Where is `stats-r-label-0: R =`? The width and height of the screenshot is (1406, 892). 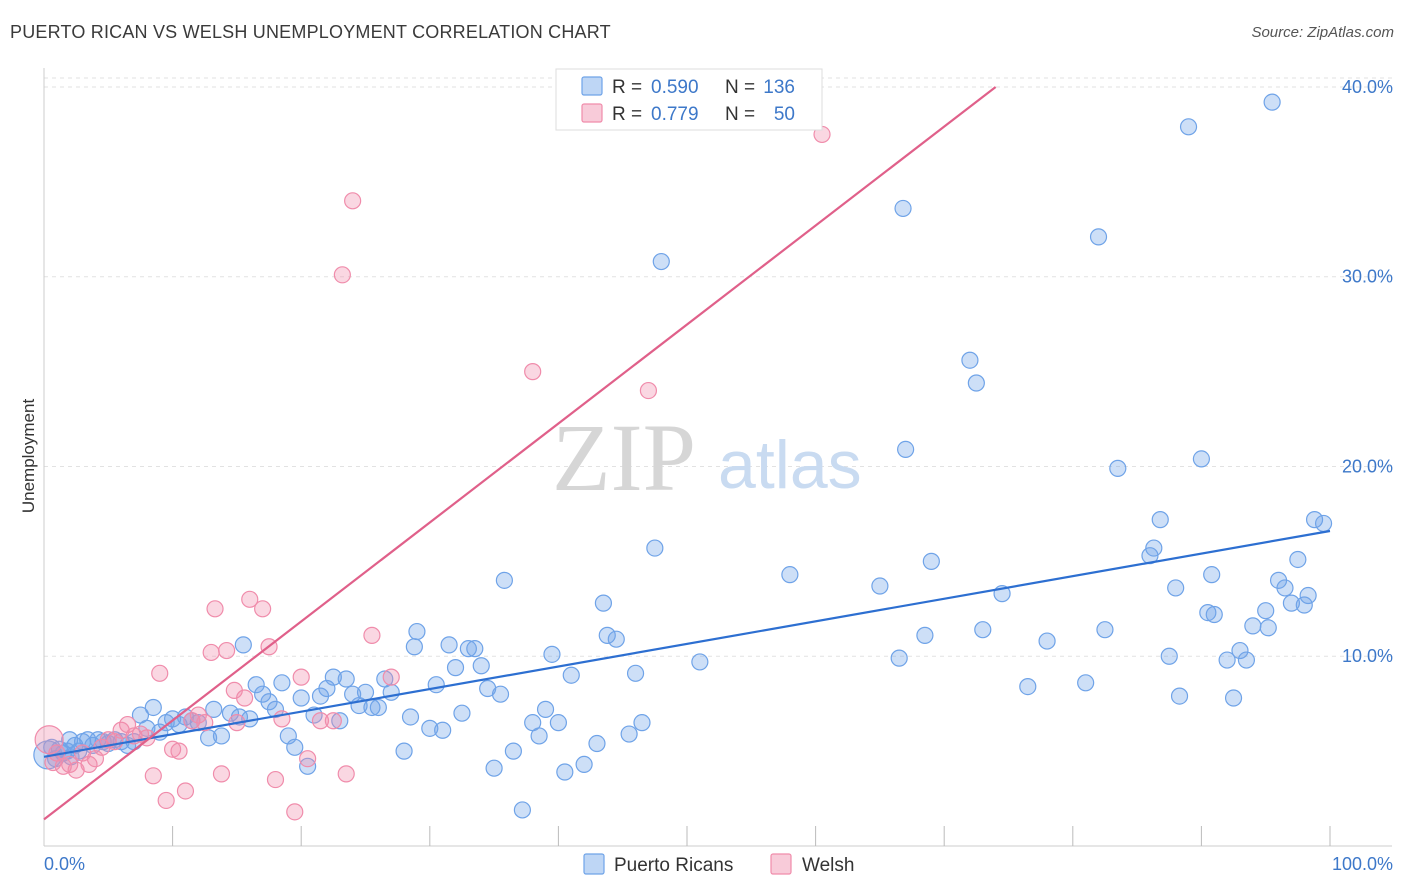
stats-r-label-0: R = is located at coordinates (627, 87).